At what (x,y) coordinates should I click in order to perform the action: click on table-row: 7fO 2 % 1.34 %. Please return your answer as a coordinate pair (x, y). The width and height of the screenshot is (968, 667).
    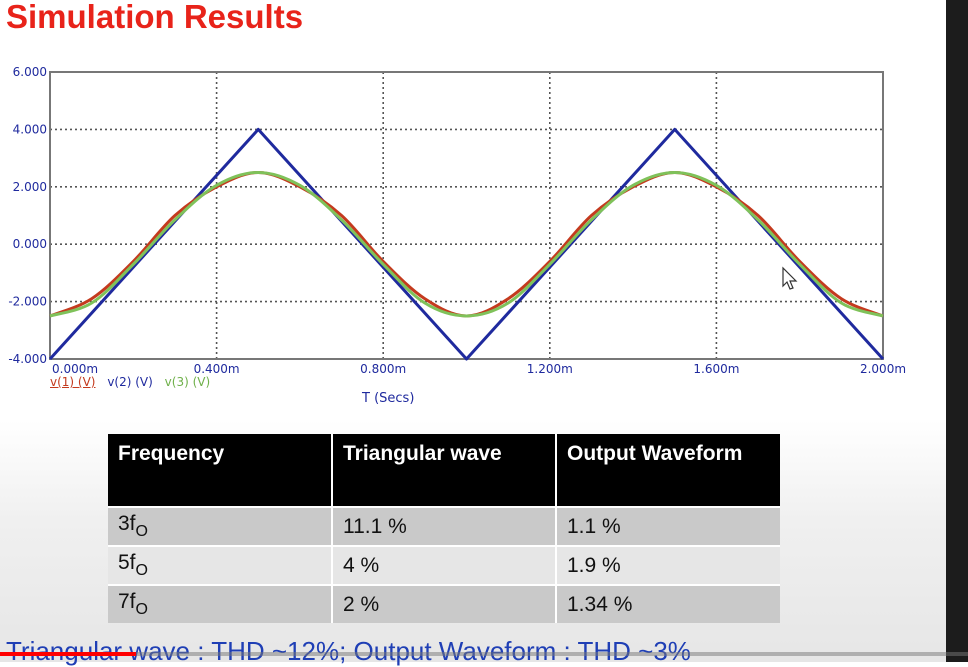
    Looking at the image, I should click on (444, 603).